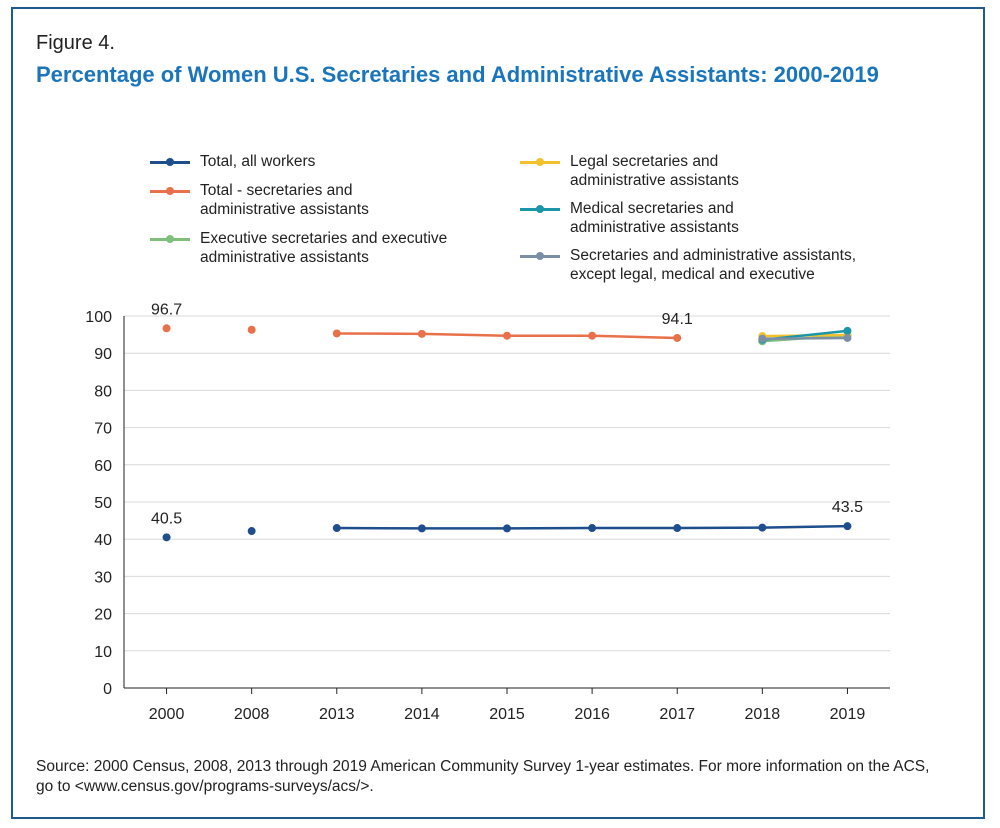 Image resolution: width=1000 pixels, height=828 pixels. What do you see at coordinates (258, 161) in the screenshot?
I see `legend-label: Total, all workers` at bounding box center [258, 161].